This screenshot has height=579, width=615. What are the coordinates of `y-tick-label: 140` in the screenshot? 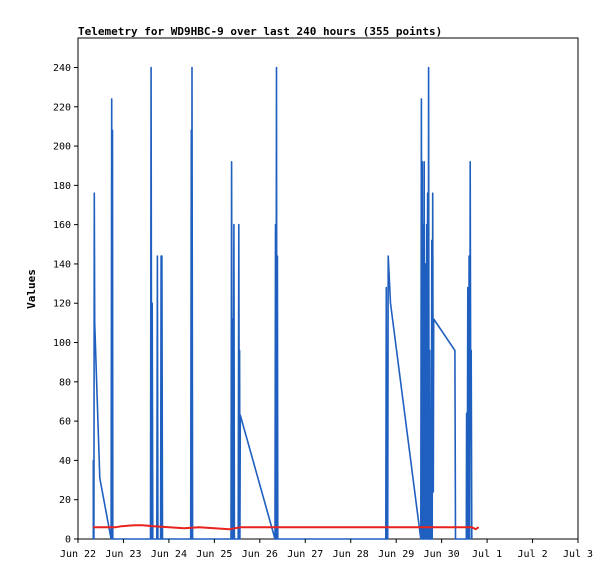 It's located at (62, 264).